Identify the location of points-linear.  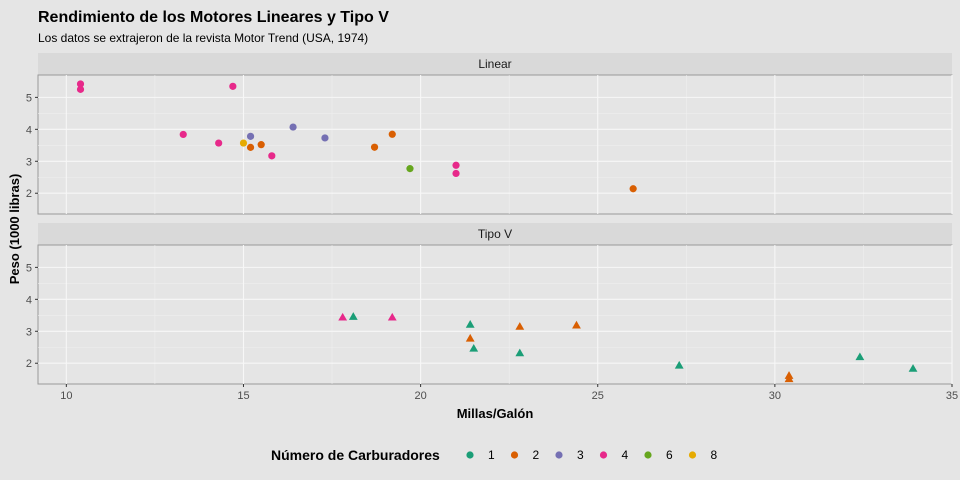
(356, 136).